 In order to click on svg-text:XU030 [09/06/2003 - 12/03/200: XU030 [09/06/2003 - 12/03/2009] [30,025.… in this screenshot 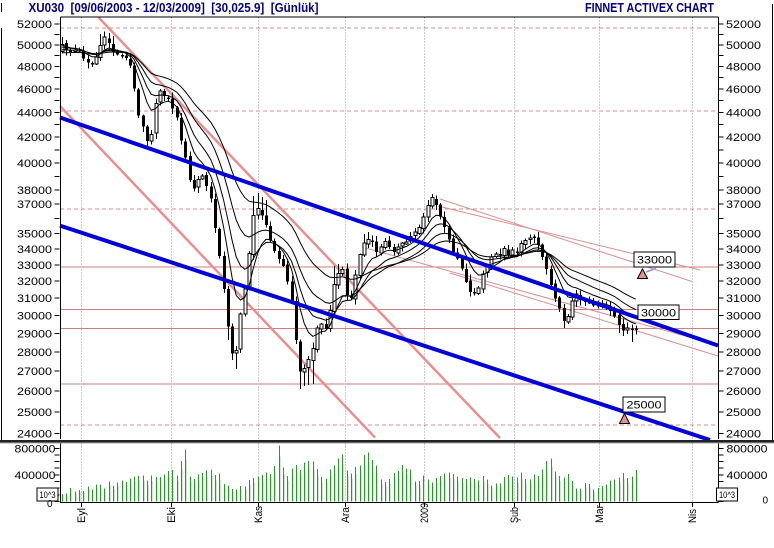, I will do `click(174, 8)`.